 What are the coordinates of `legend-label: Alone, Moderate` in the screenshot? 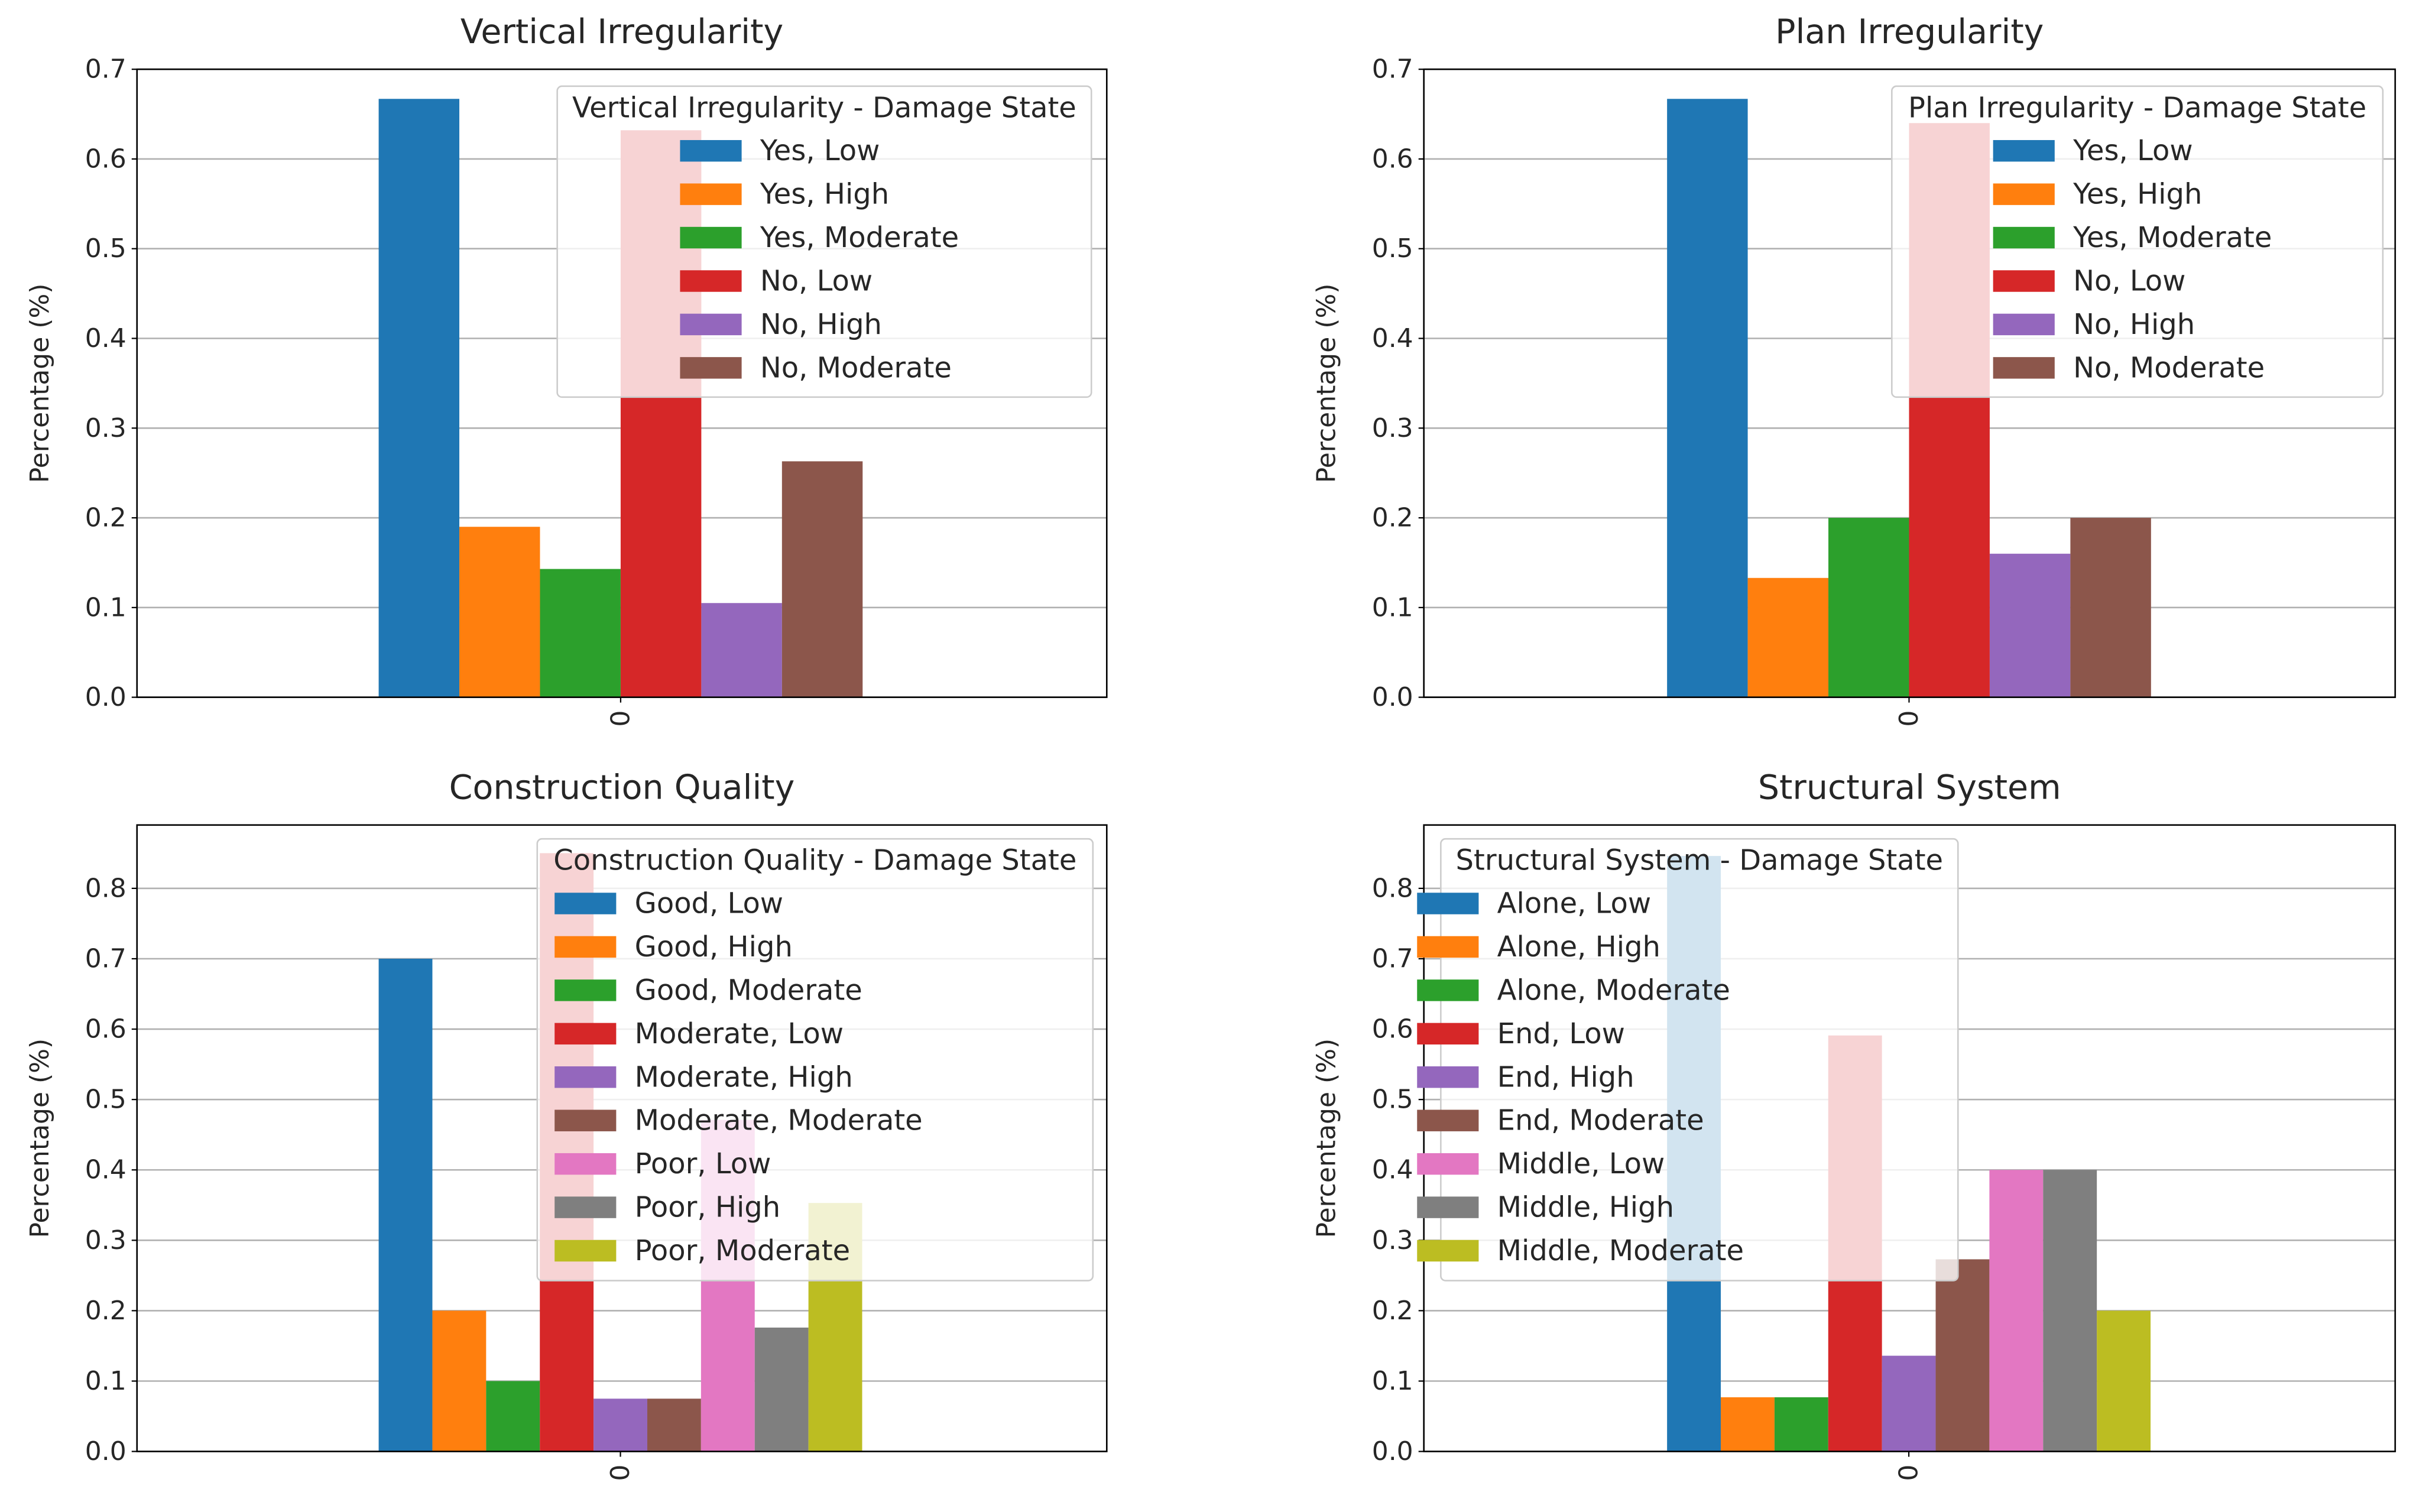 It's located at (1613, 991).